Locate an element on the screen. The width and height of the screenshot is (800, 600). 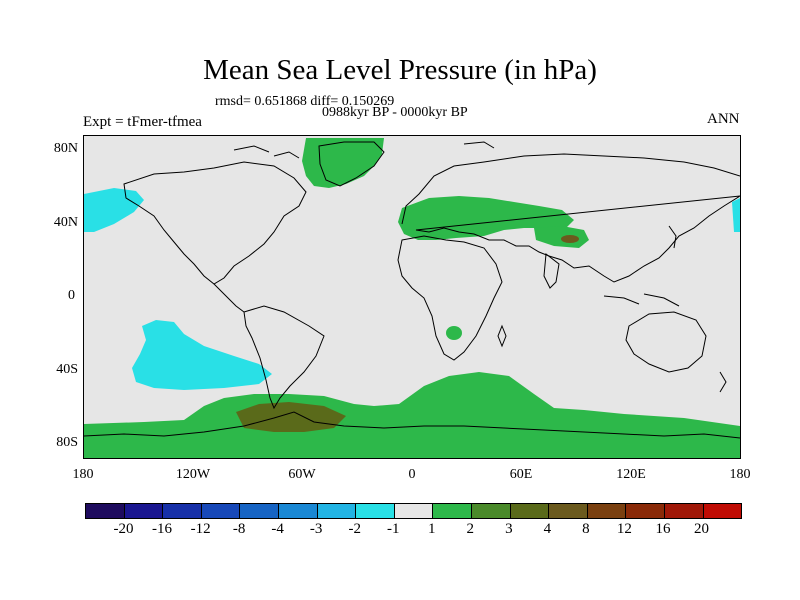
colorbar-label: -16 is located at coordinates (162, 529).